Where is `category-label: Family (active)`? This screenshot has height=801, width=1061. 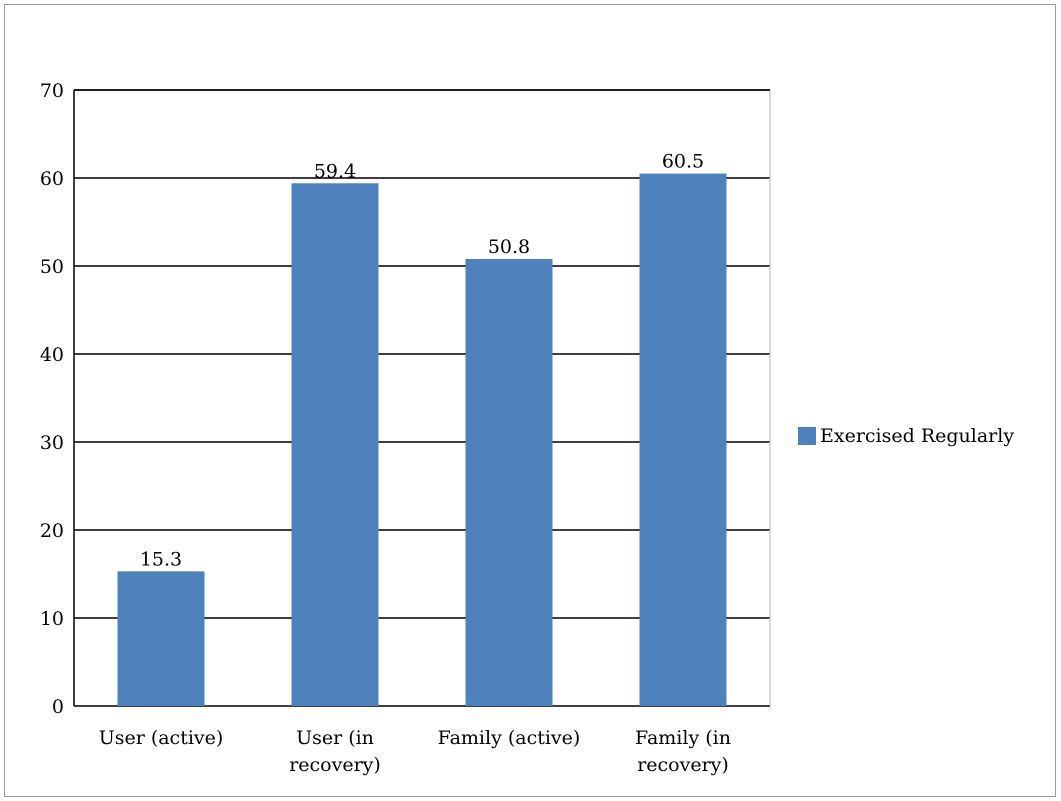
category-label: Family (active) is located at coordinates (509, 738).